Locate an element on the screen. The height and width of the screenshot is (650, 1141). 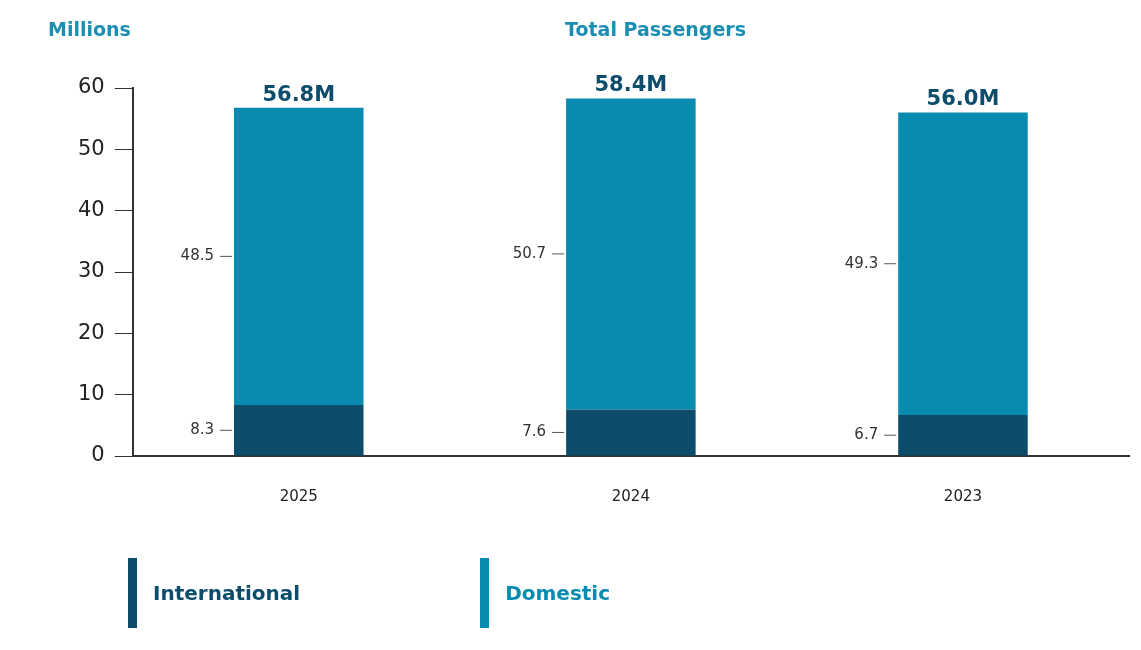
text: International is located at coordinates (227, 593).